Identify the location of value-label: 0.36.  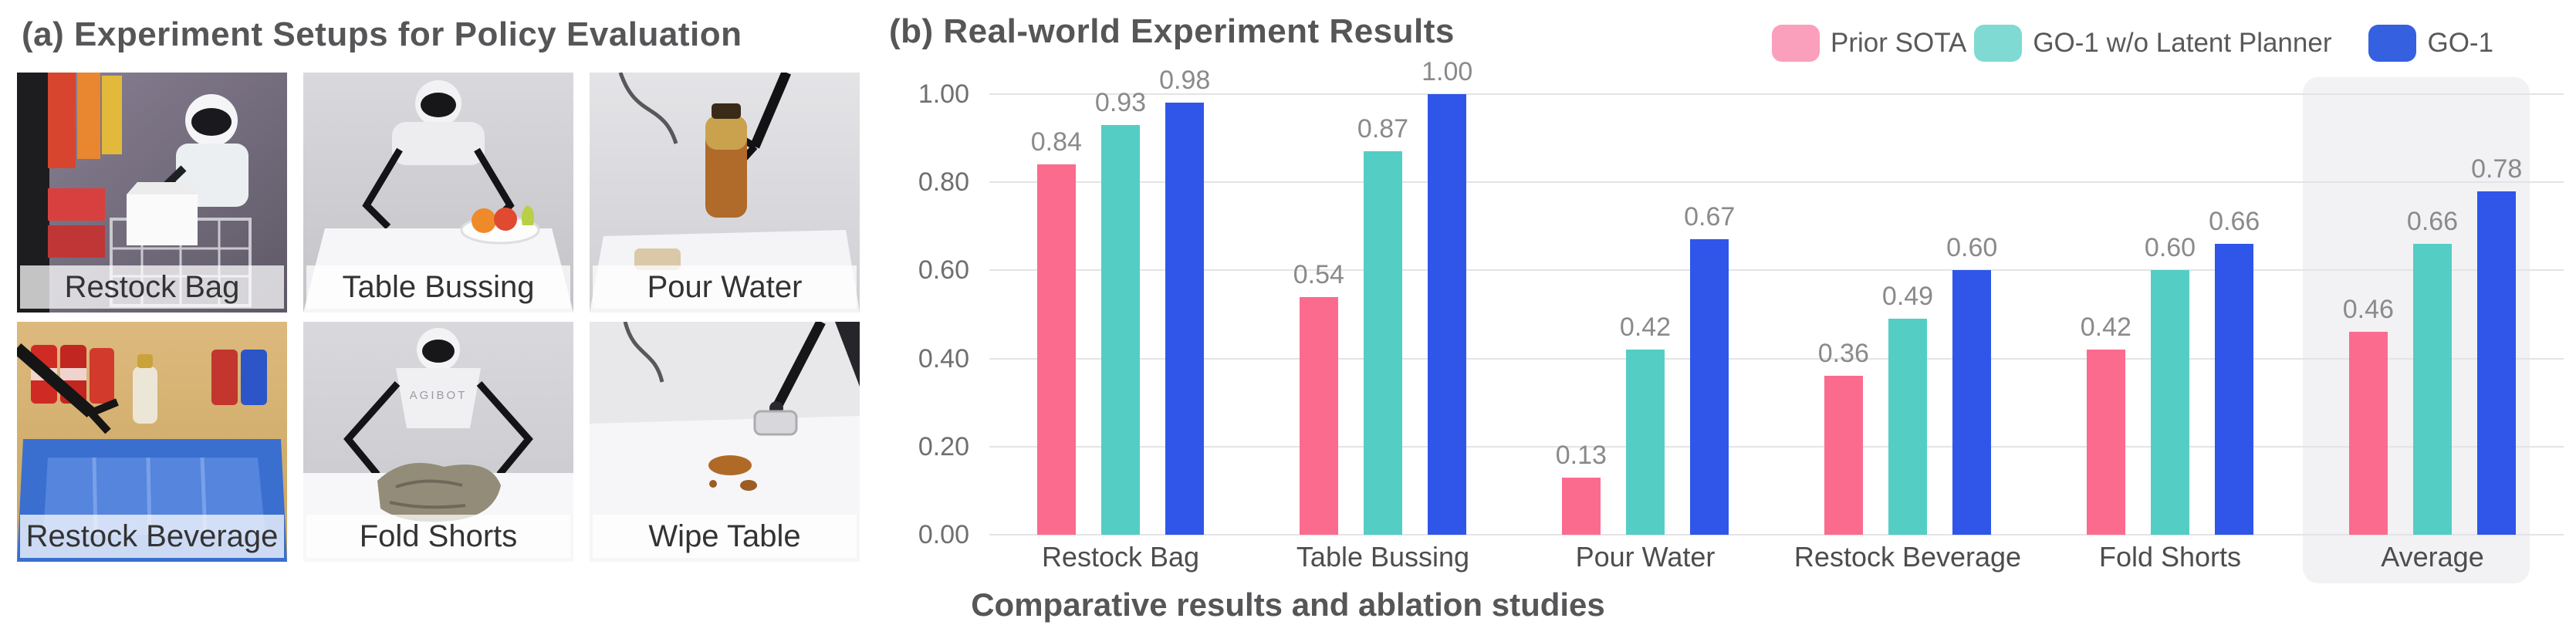
(1843, 354).